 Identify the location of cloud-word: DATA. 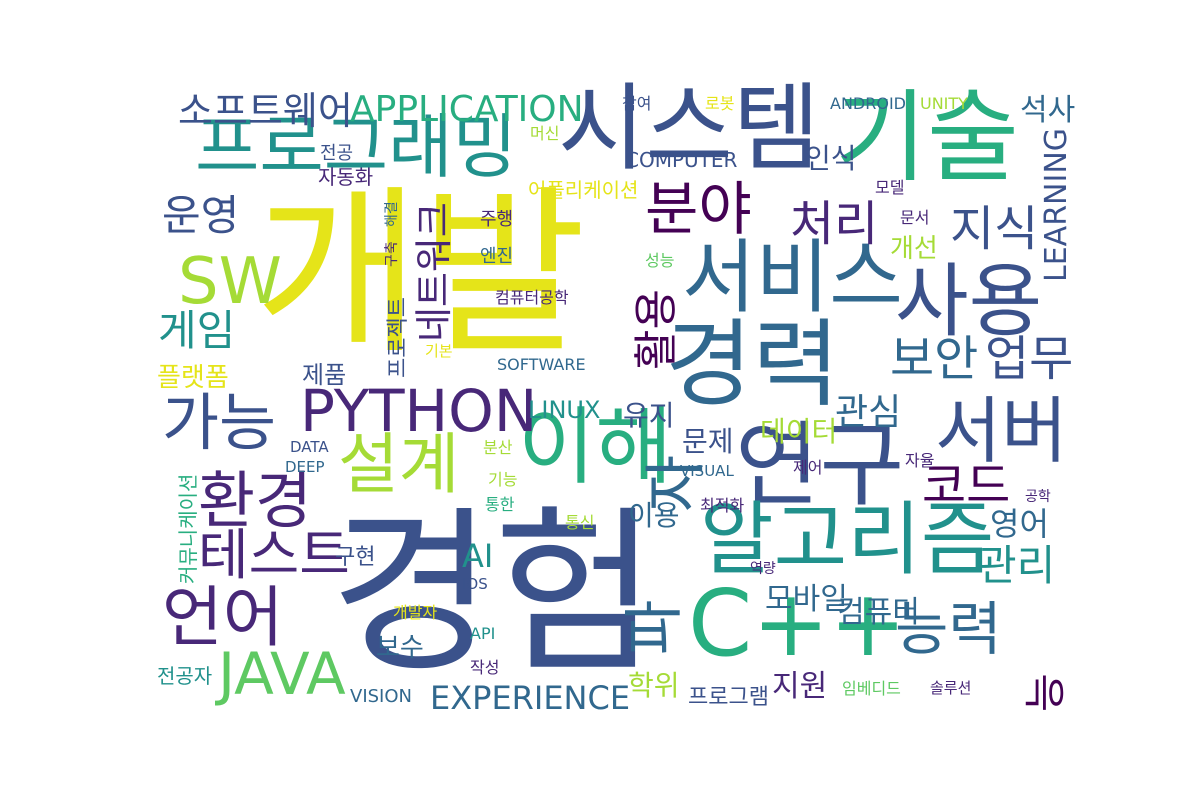
(309, 447).